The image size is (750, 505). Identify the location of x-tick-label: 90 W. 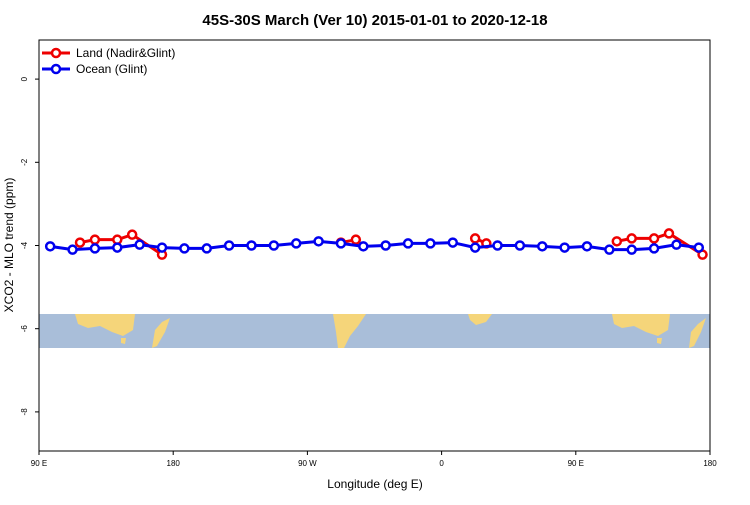
(307, 463).